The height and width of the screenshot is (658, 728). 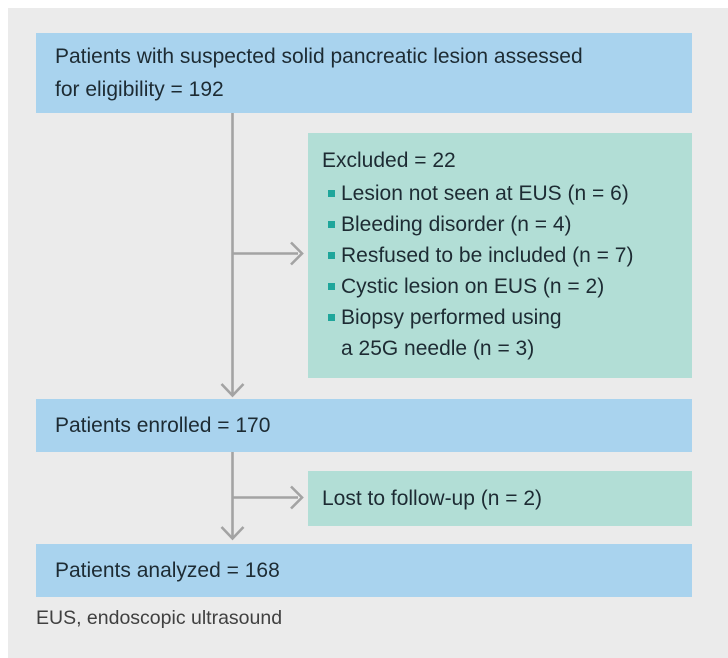 I want to click on analyzed-label: Patients analyzed = 168, so click(x=167, y=570).